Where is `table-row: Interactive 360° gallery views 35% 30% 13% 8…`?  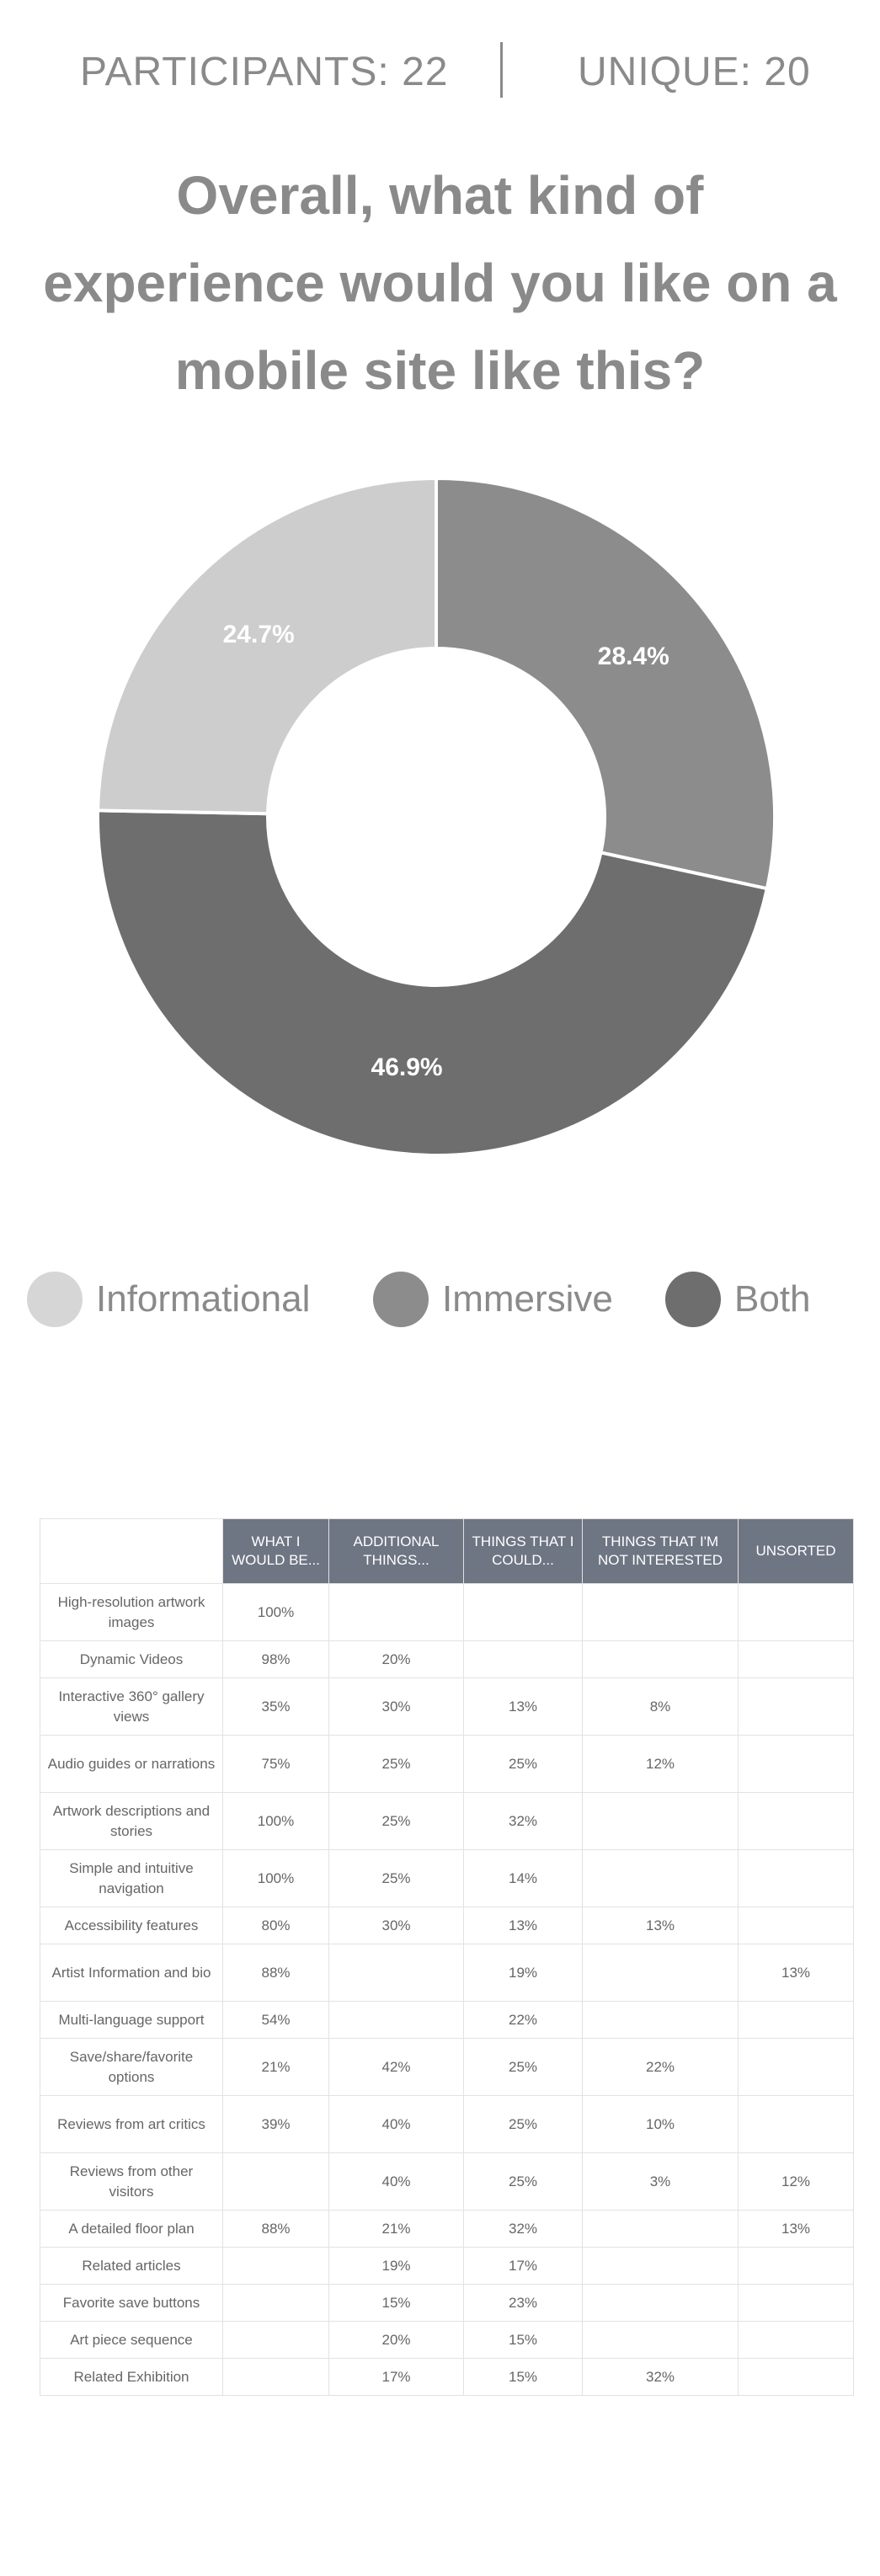 table-row: Interactive 360° gallery views 35% 30% 13% 8… is located at coordinates (447, 1706).